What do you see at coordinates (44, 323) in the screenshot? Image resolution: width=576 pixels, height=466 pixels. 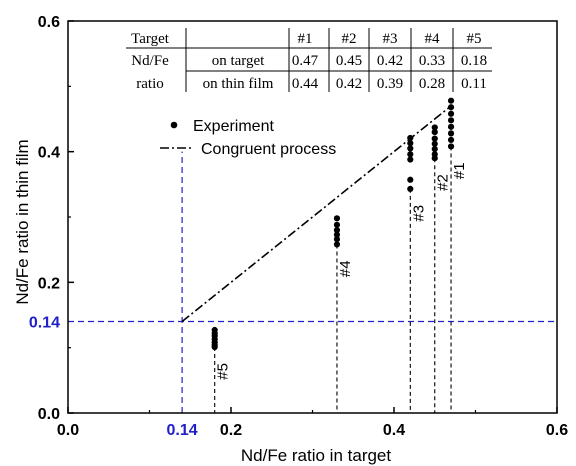 I see `highlight-y-label: 0.14` at bounding box center [44, 323].